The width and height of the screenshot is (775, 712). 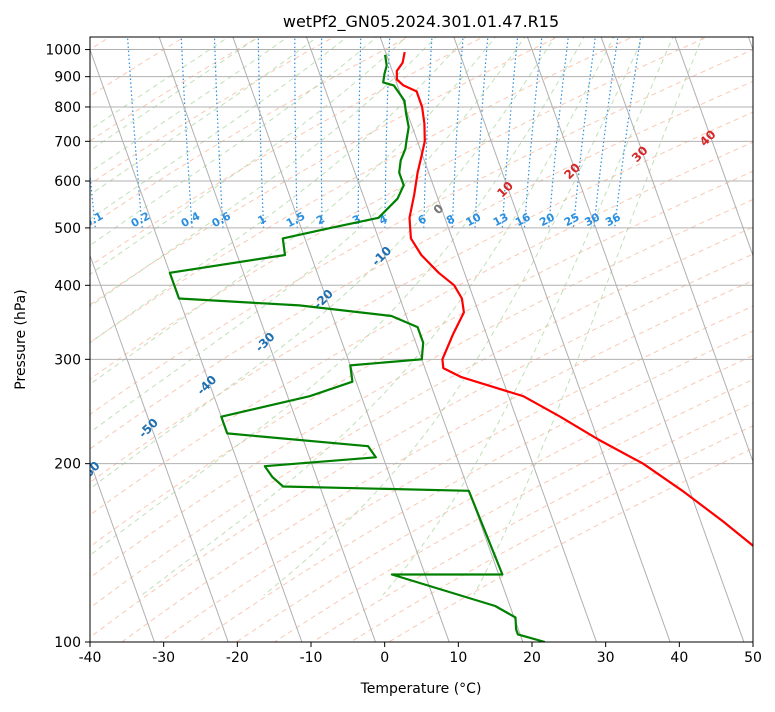 What do you see at coordinates (222, 219) in the screenshot?
I see `mixing-ratio-label: 0.6` at bounding box center [222, 219].